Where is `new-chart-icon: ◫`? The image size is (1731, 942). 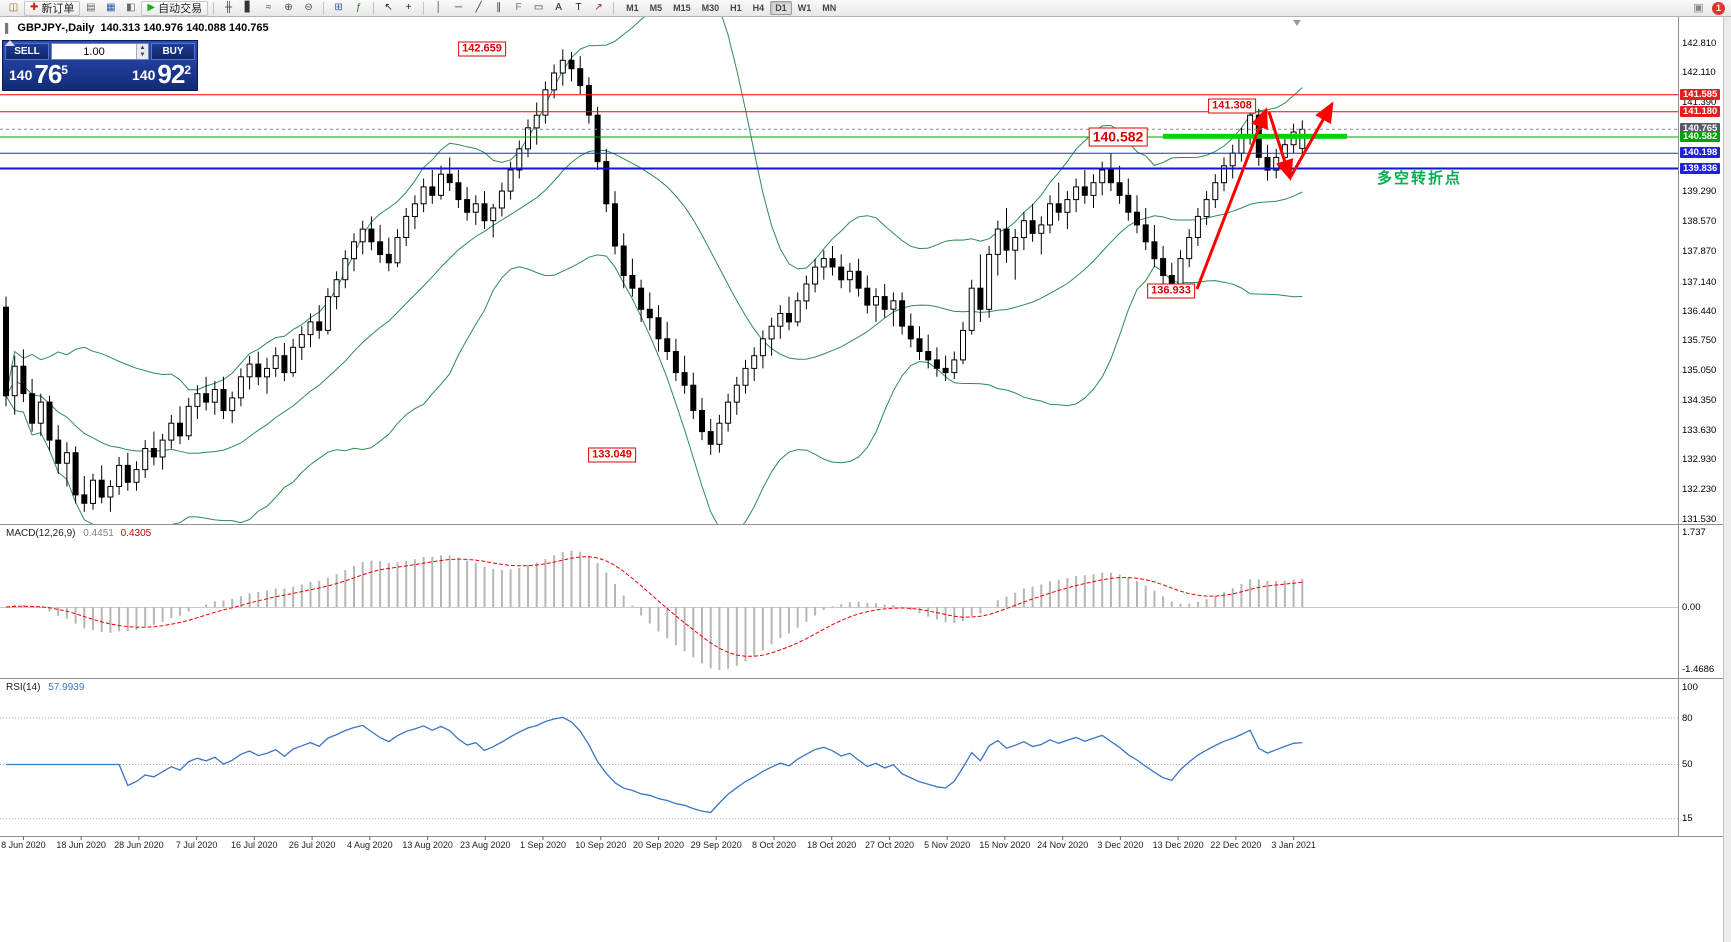
new-chart-icon: ◫ is located at coordinates (13, 8).